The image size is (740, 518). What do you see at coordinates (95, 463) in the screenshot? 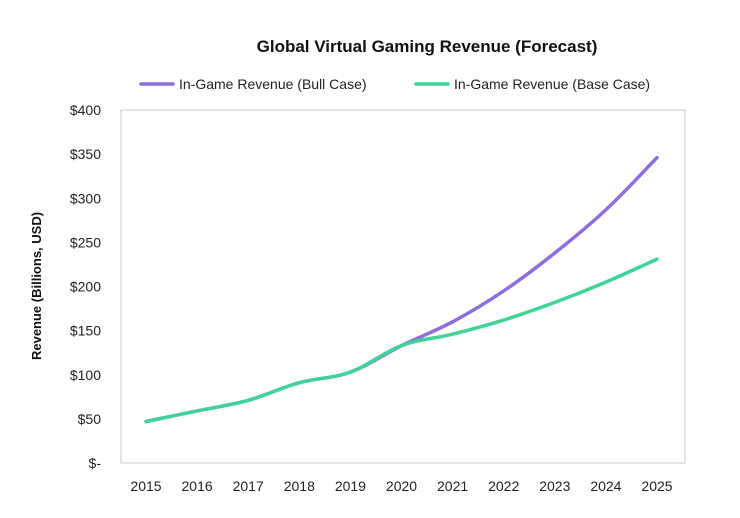
I see `y-tick-label: $-` at bounding box center [95, 463].